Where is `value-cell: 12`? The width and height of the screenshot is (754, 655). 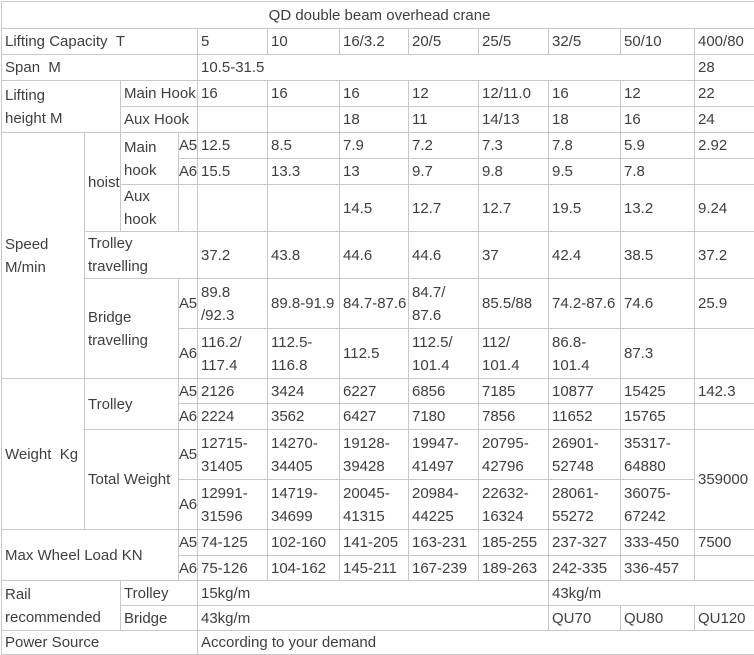 value-cell: 12 is located at coordinates (444, 94).